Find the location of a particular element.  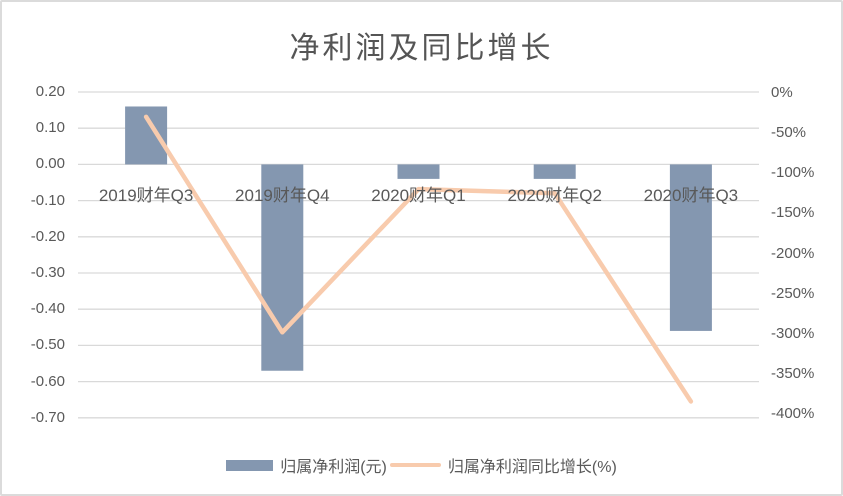

category-label: 2019财年Q4 is located at coordinates (282, 195).